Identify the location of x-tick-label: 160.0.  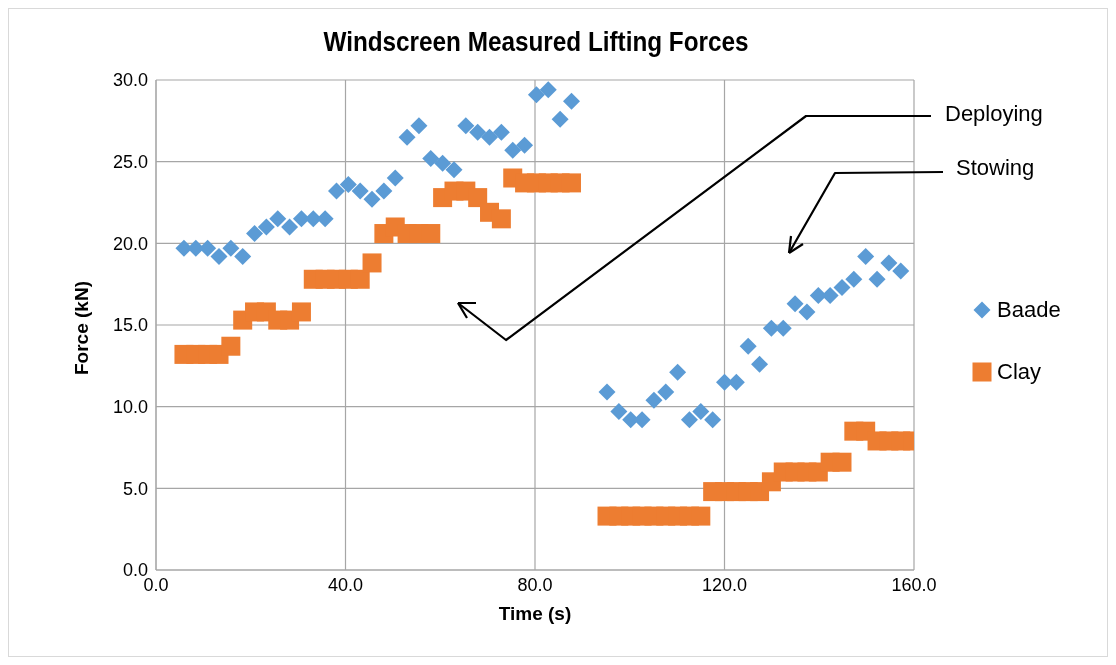
(914, 584).